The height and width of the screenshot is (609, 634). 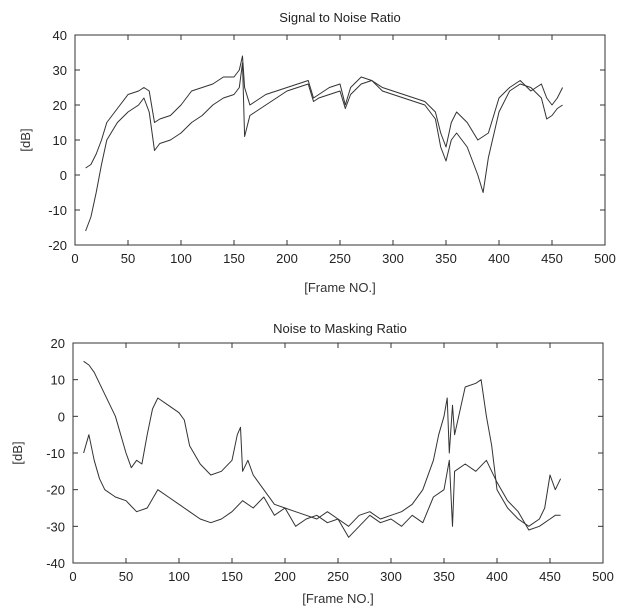 I want to click on y-tick-label: -40, so click(x=55, y=563).